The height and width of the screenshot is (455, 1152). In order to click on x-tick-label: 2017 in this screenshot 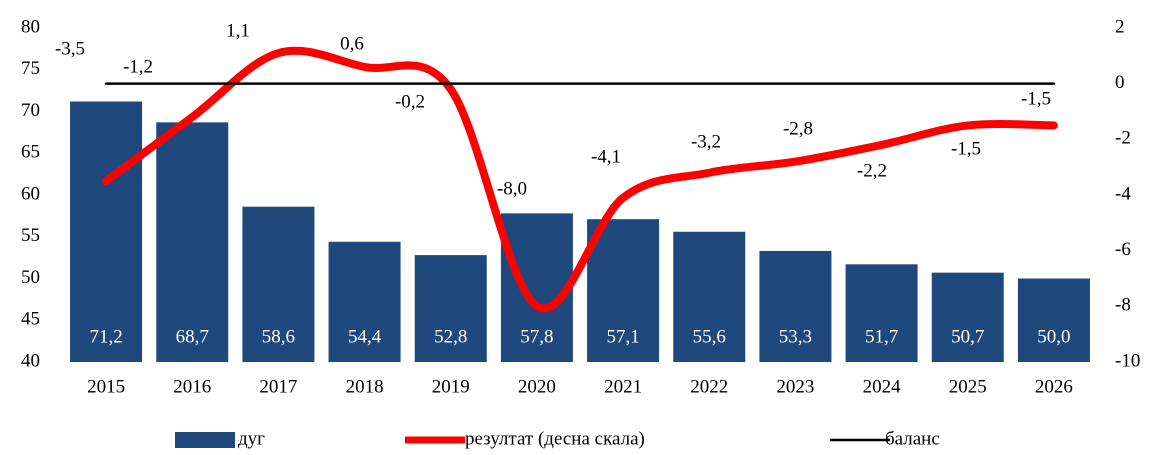, I will do `click(278, 386)`.